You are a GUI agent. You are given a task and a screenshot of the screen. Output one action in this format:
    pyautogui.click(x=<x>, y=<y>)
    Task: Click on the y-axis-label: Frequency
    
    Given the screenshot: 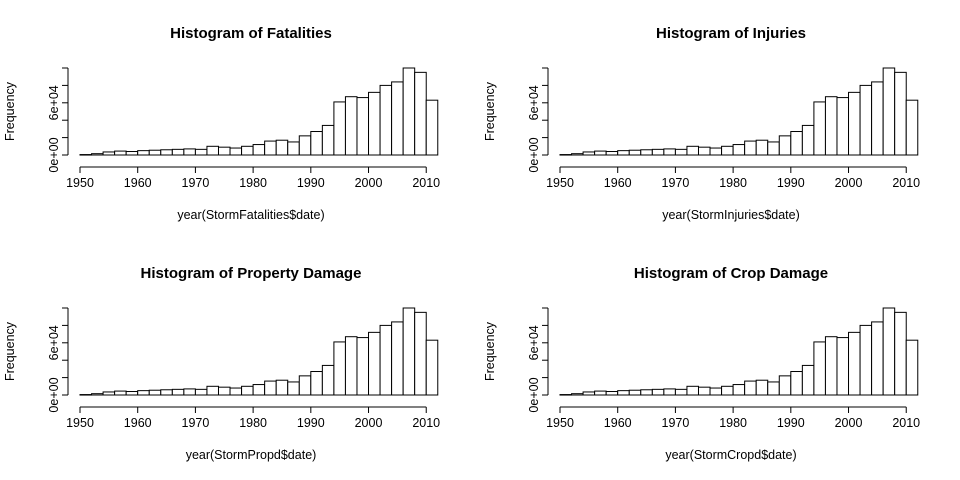 What is the action you would take?
    pyautogui.click(x=10, y=351)
    